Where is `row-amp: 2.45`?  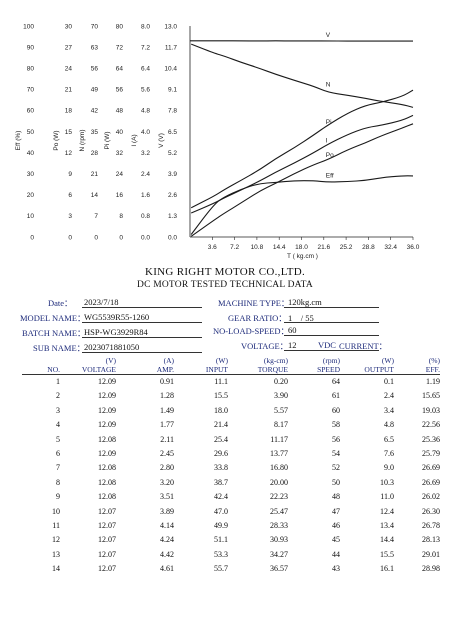
row-amp: 2.45 is located at coordinates (167, 454).